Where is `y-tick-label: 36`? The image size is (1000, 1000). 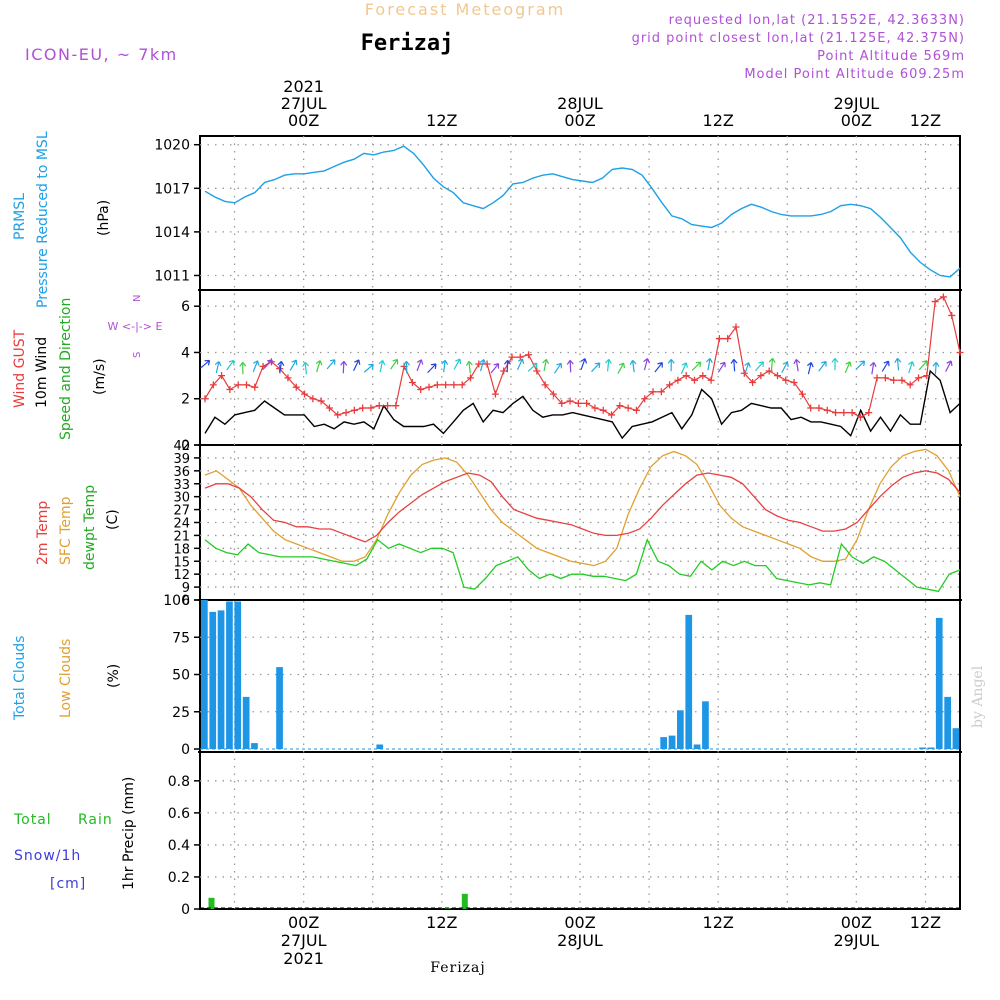
y-tick-label: 36 is located at coordinates (181, 472).